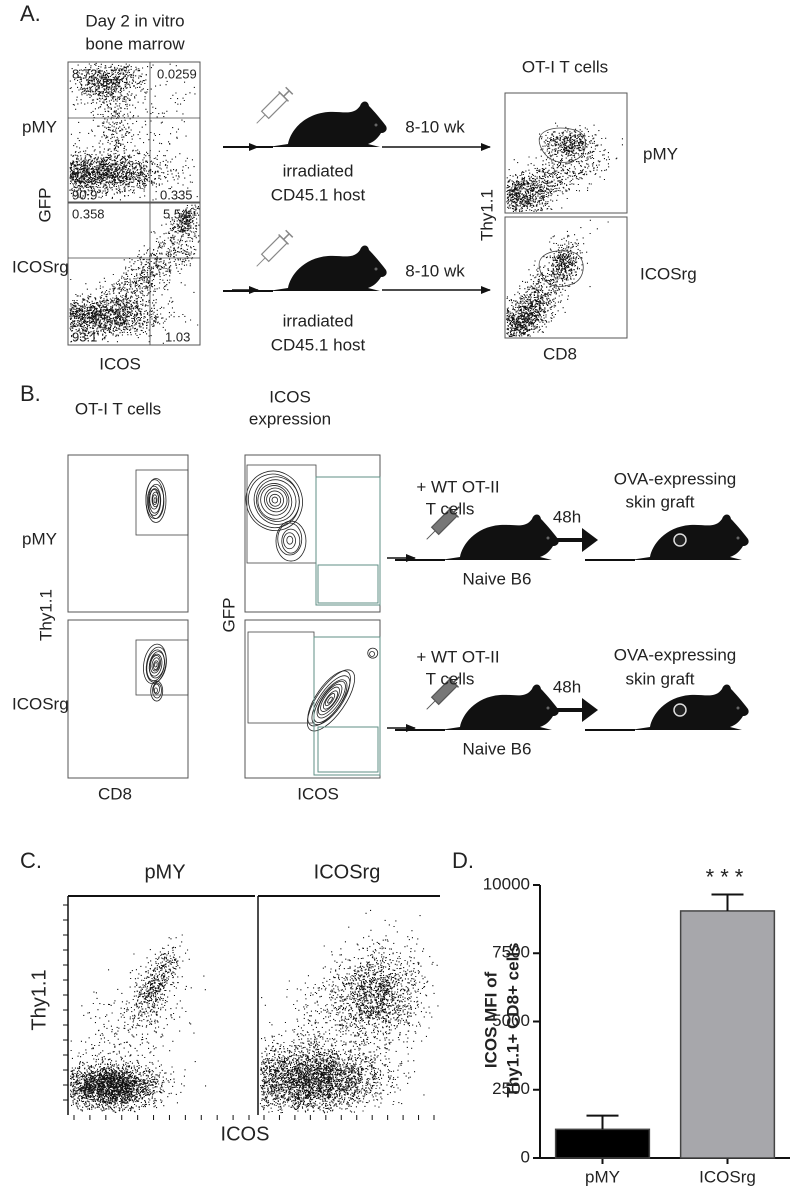  What do you see at coordinates (668, 273) in the screenshot?
I see `row-label: ICOSrg` at bounding box center [668, 273].